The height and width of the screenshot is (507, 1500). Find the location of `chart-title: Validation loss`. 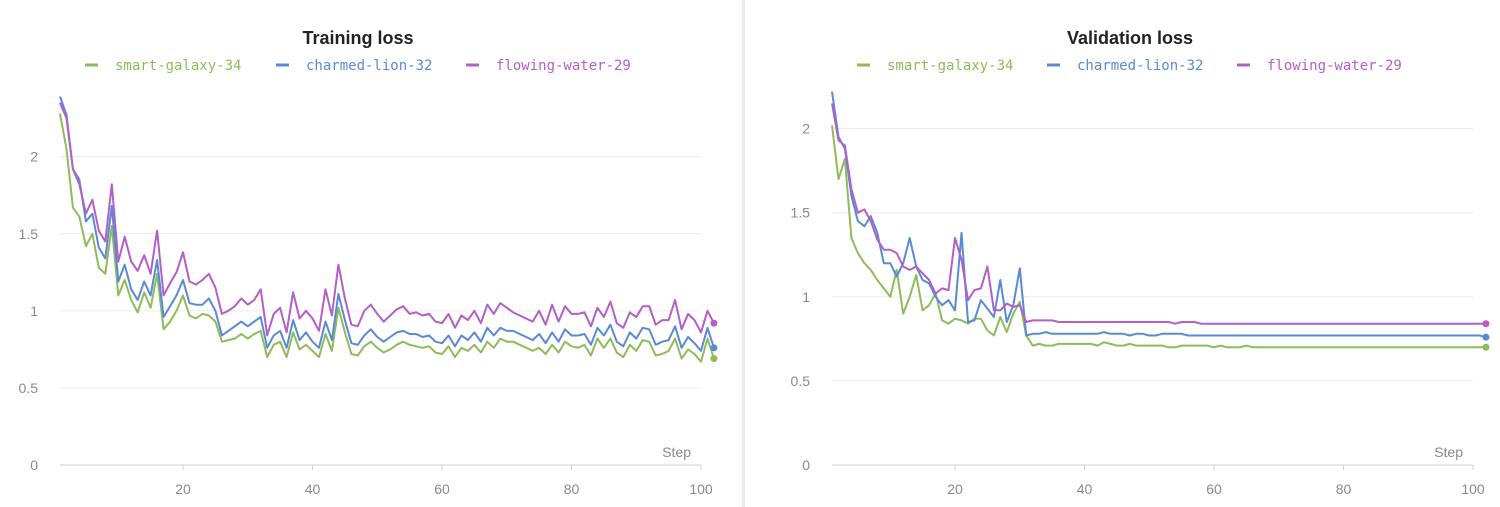

chart-title: Validation loss is located at coordinates (1130, 38).